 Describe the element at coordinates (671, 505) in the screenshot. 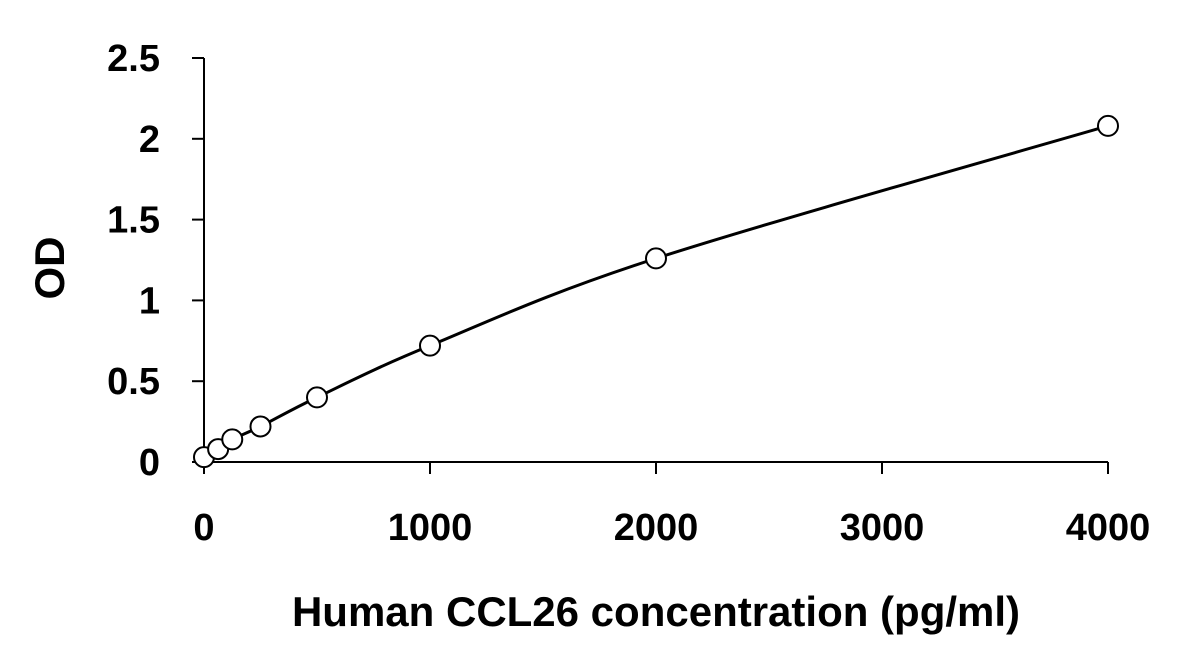

I see `x-axis-ticks: 0 1000 2000 3000 4000` at that location.